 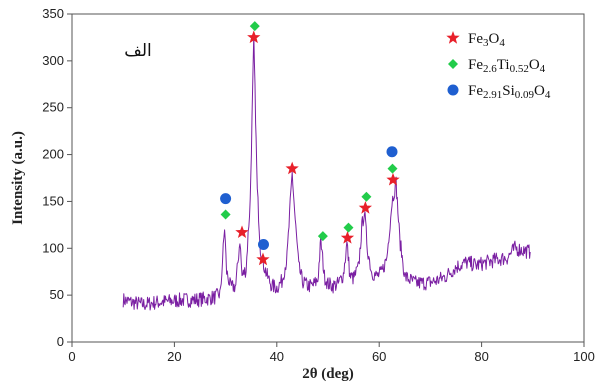 What do you see at coordinates (525, 95) in the screenshot?
I see `legend-subscript: 0.09` at bounding box center [525, 95].